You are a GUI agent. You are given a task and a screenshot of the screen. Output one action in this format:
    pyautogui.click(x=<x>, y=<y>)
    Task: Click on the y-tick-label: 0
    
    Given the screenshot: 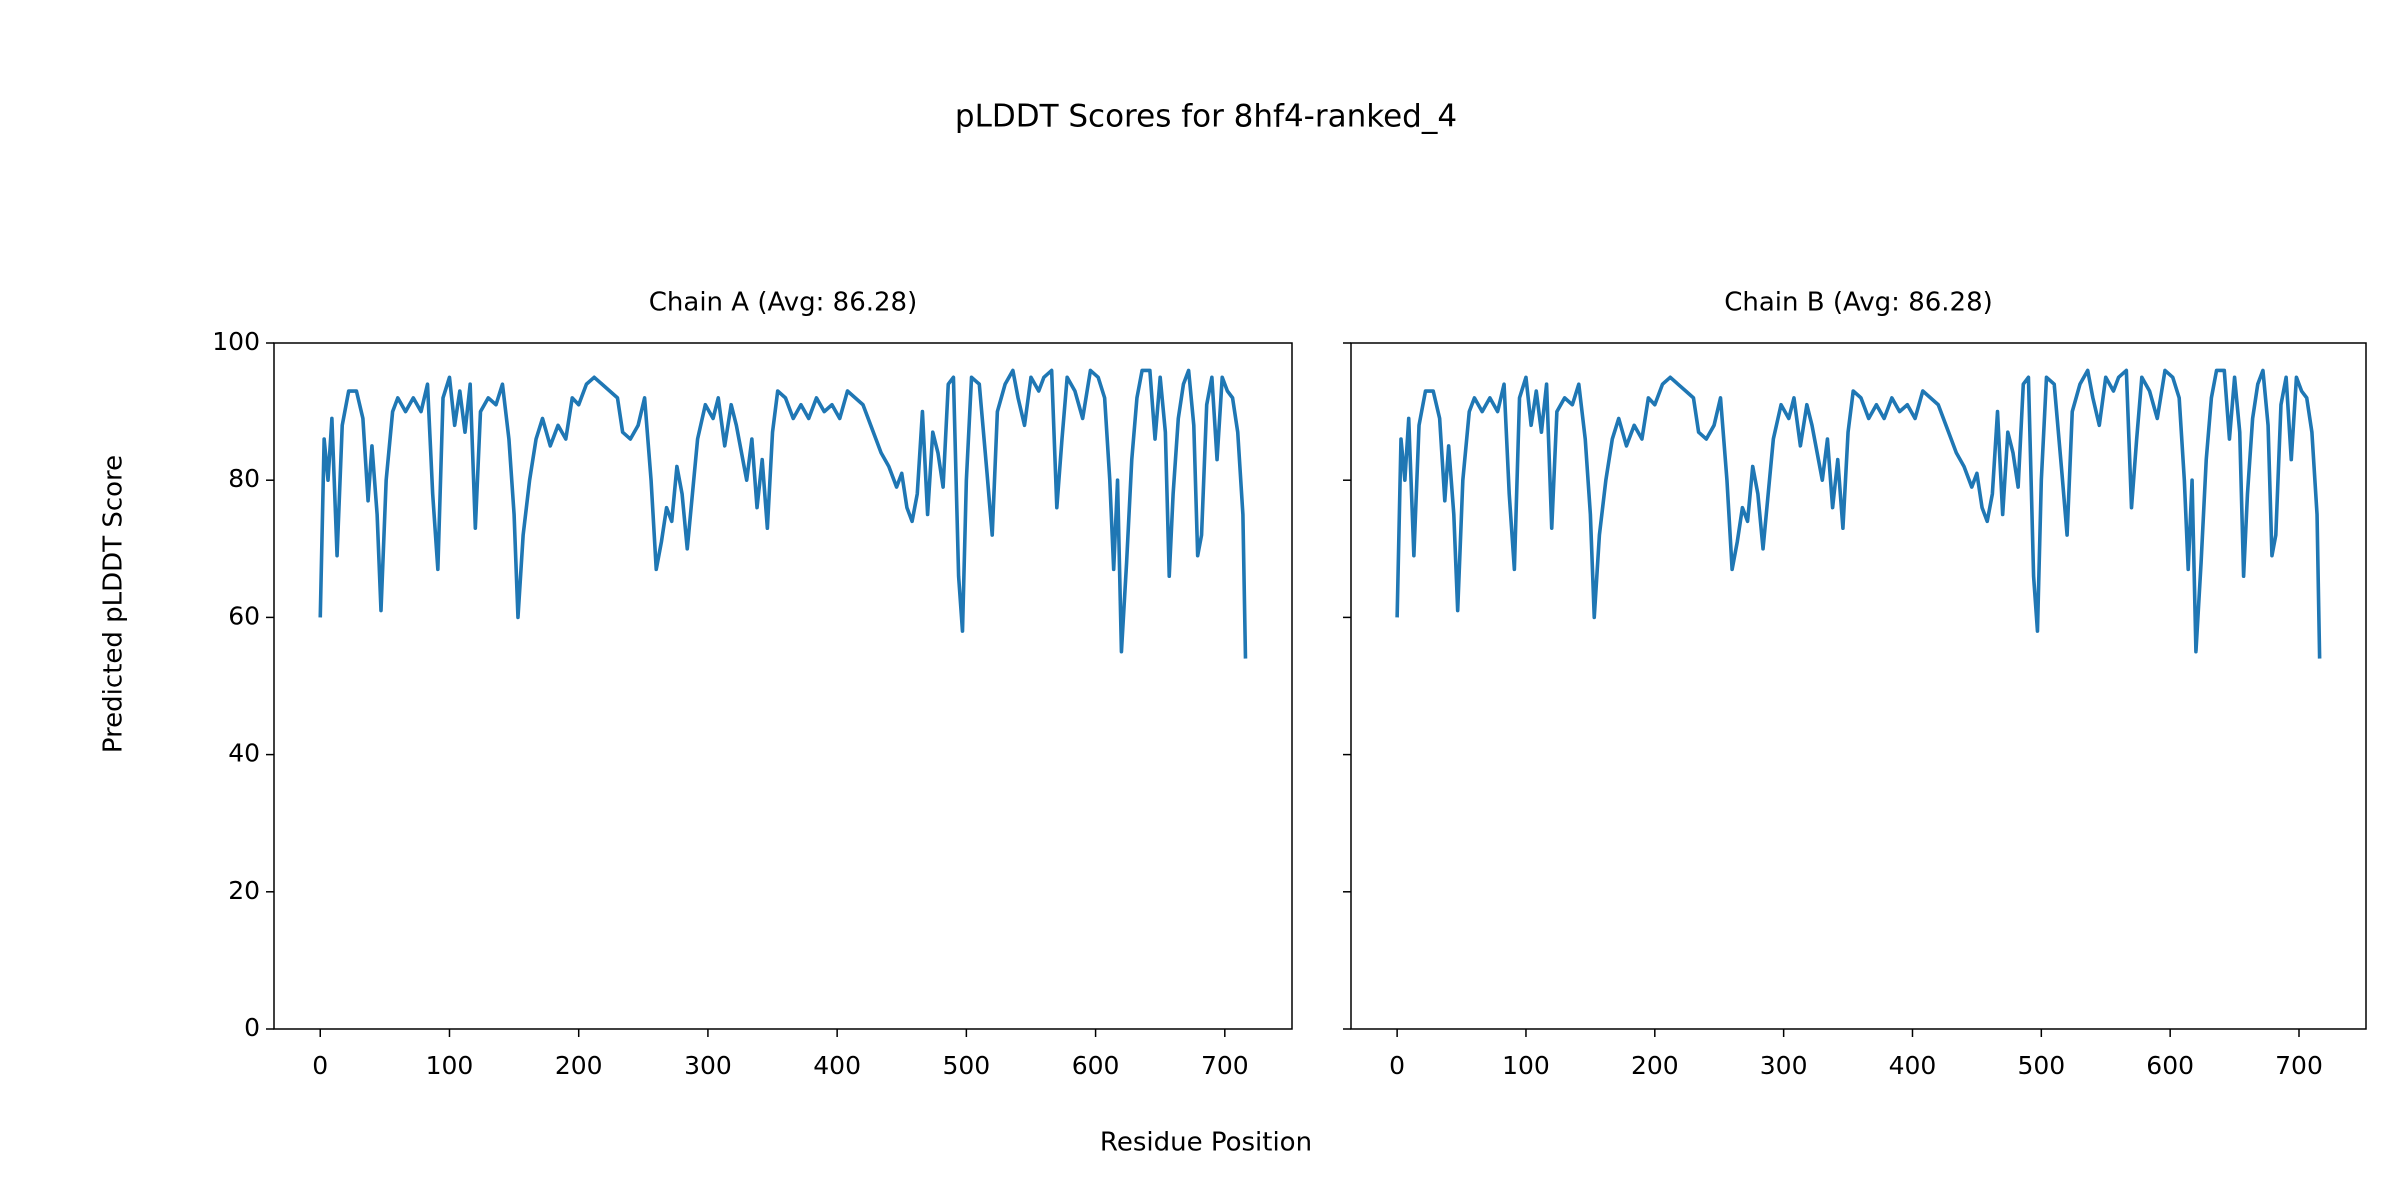 What is the action you would take?
    pyautogui.click(x=252, y=1027)
    